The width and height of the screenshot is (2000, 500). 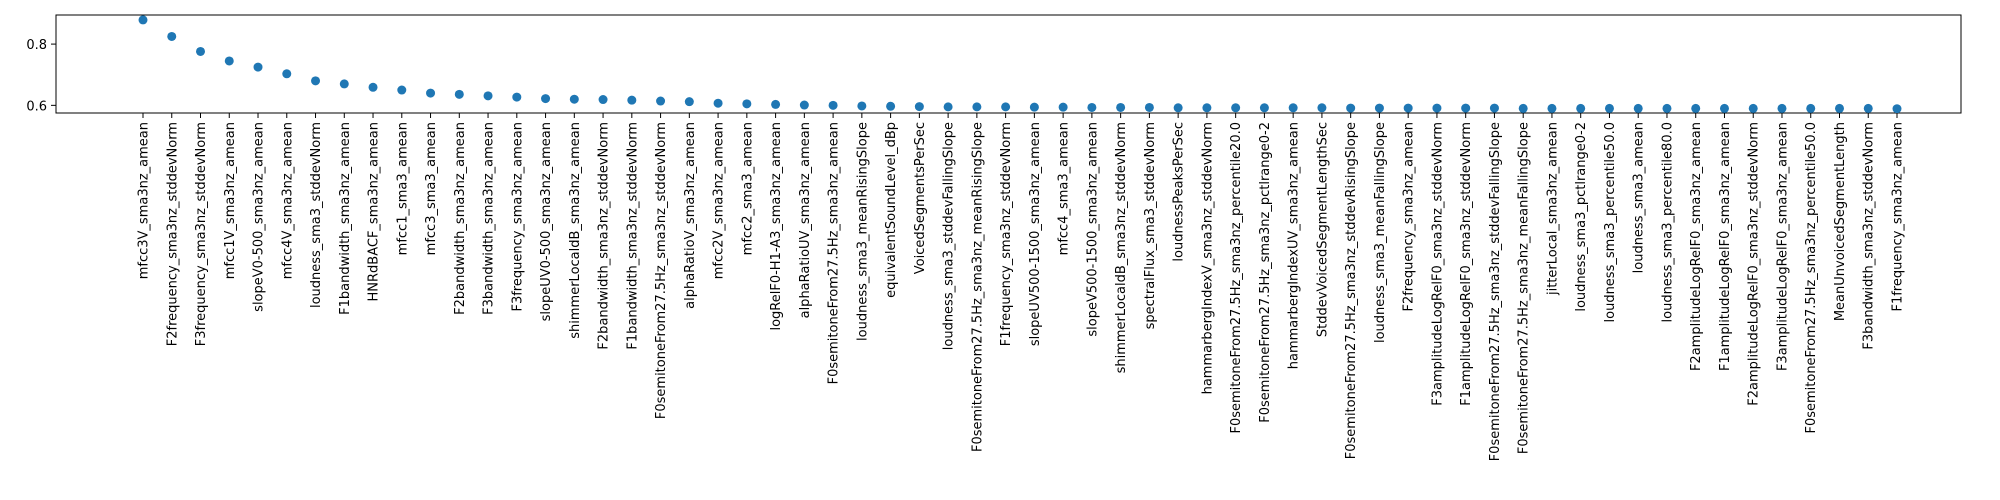 I want to click on x-tick-label: F3amplitudeLogRelF0_sma3nz_amean, so click(x=1782, y=246).